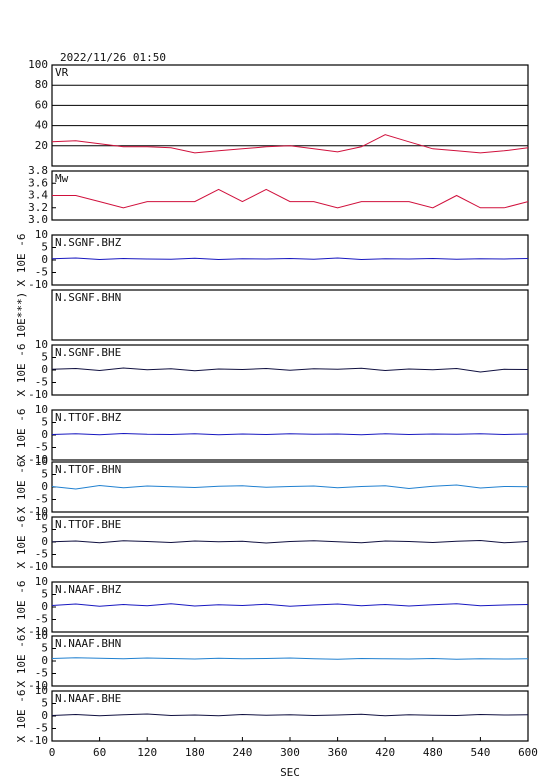 This screenshot has width=554, height=781. I want to click on legend-label: N.SGNF.BHE, so click(88, 352).